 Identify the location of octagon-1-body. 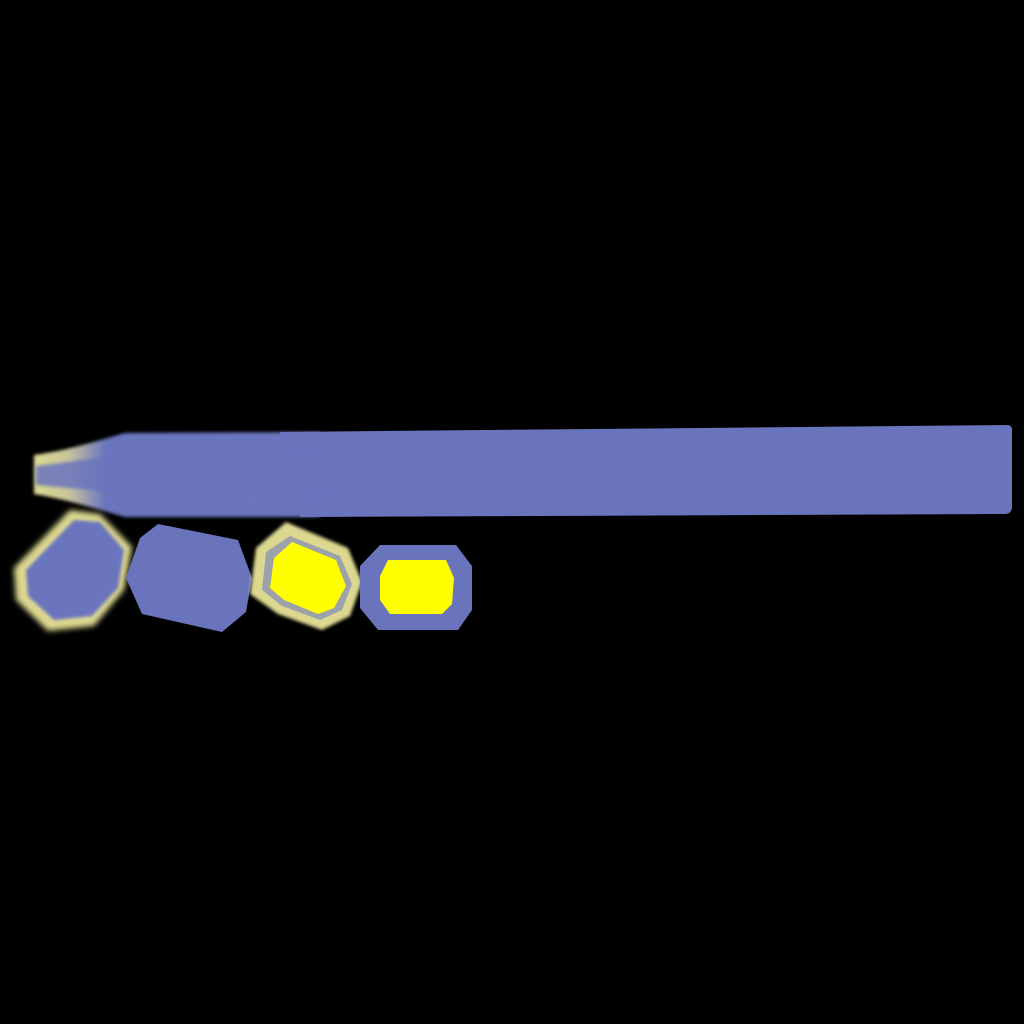
(75, 570).